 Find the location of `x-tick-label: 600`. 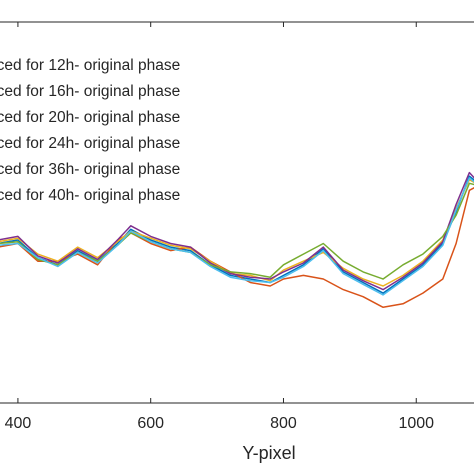

x-tick-label: 600 is located at coordinates (150, 423).